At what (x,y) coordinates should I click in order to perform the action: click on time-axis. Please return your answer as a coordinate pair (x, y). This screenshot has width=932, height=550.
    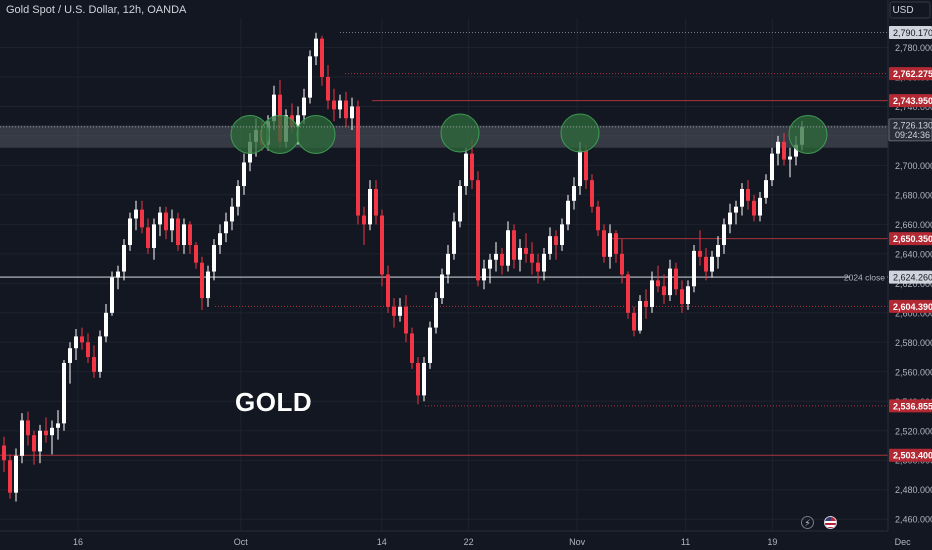
    Looking at the image, I should click on (466, 540).